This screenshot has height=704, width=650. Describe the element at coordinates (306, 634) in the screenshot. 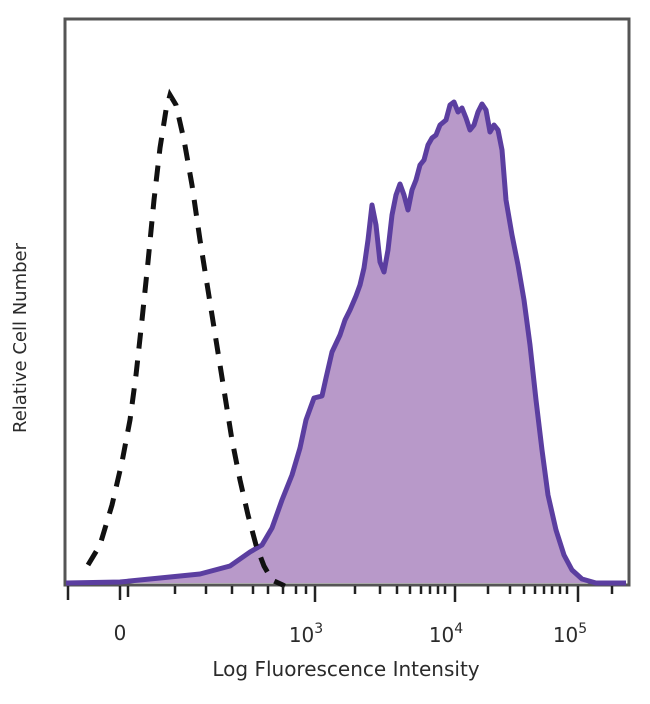

I see `x-tick-label-1e3: 10³` at that location.